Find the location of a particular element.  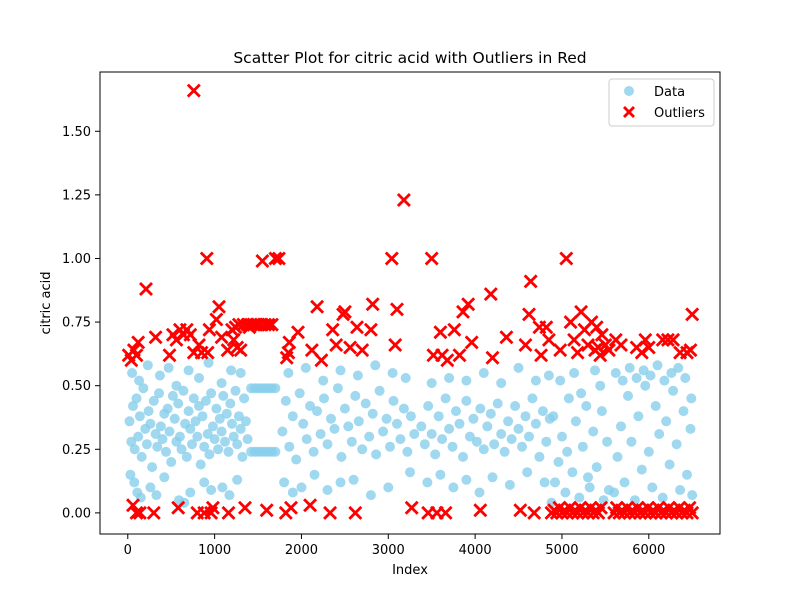

y-tick-label: 0.50 is located at coordinates (76, 386).